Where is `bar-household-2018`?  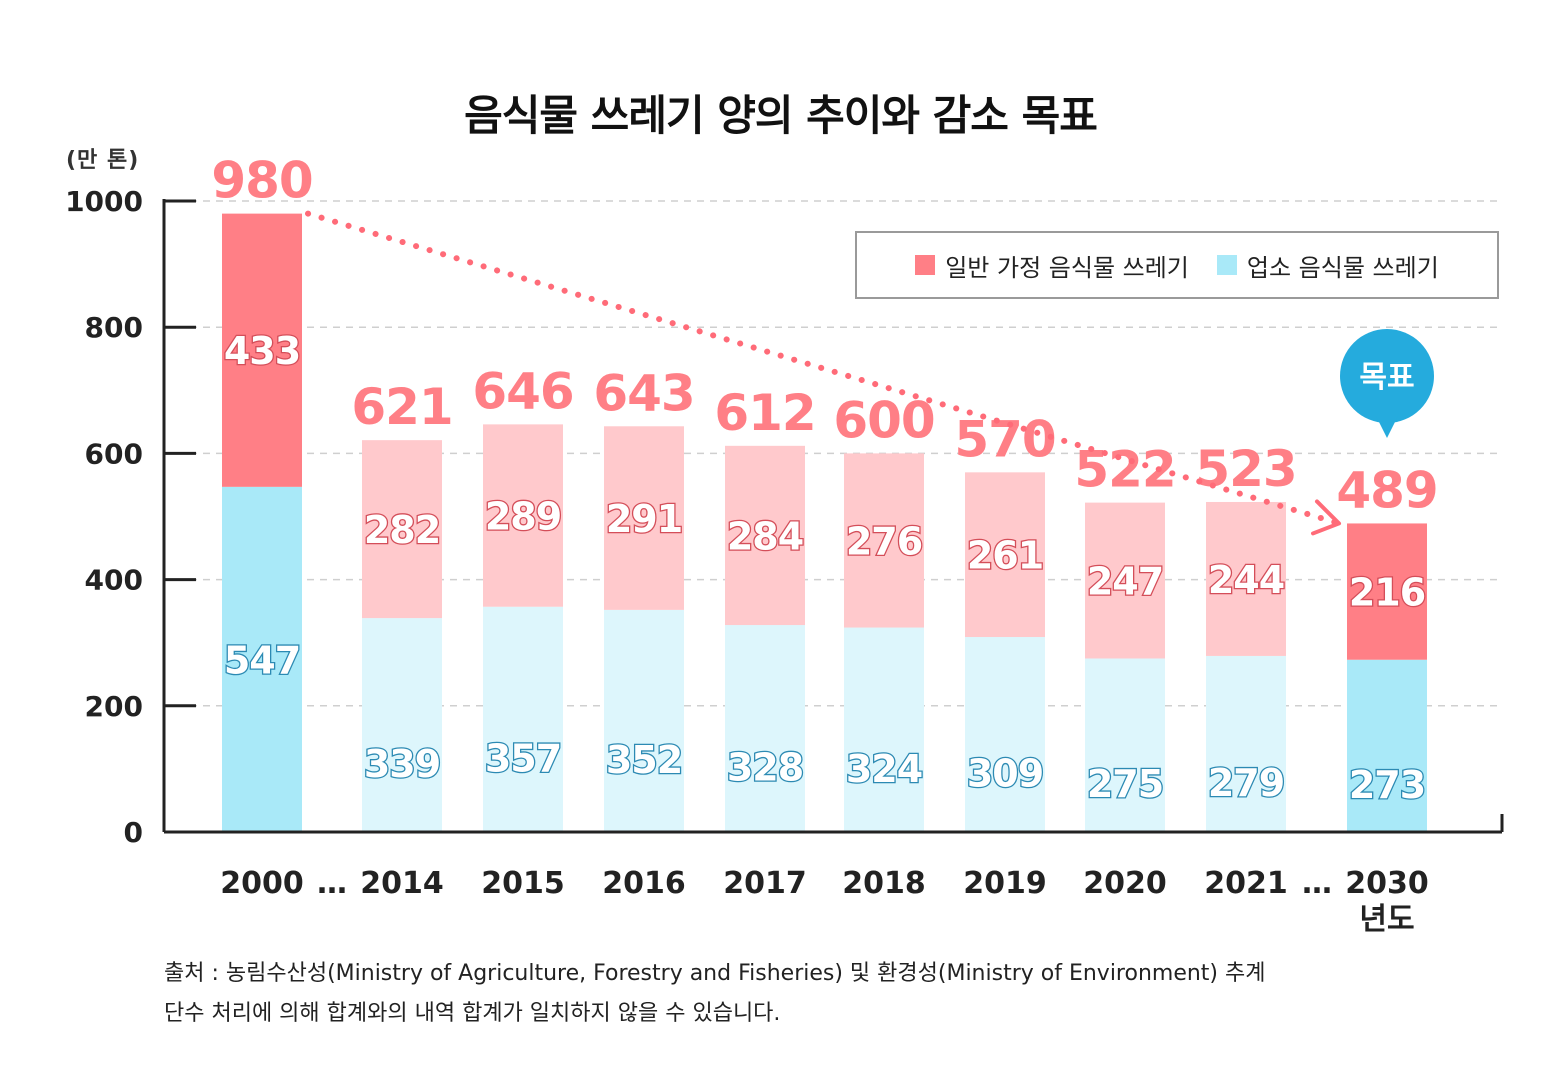
bar-household-2018 is located at coordinates (884, 540).